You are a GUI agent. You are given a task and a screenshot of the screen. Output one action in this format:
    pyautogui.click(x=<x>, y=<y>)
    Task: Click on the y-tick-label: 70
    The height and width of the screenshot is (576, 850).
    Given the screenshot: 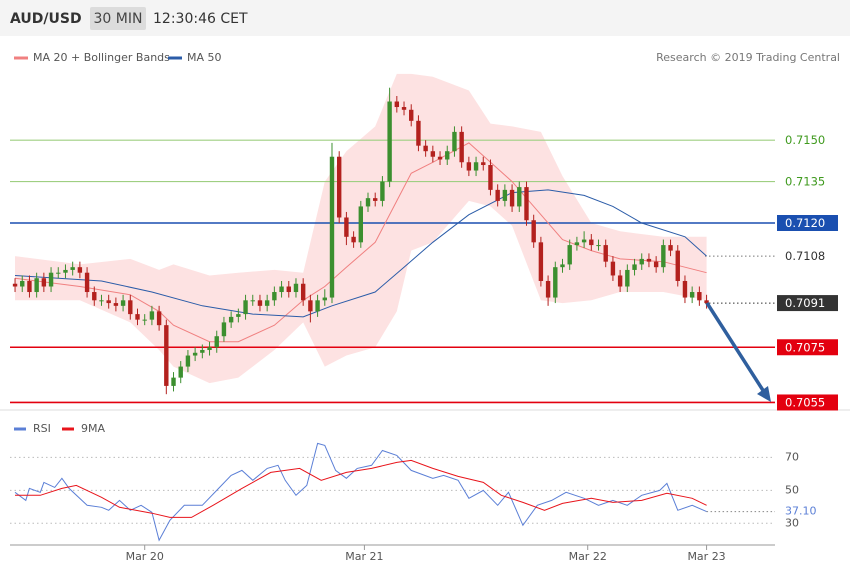 What is the action you would take?
    pyautogui.click(x=792, y=456)
    